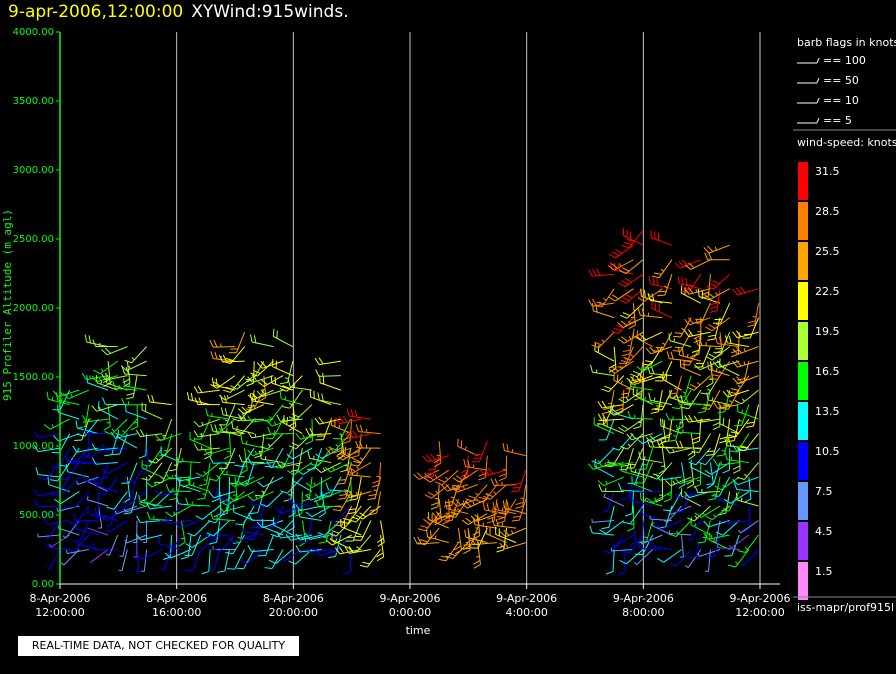 Image resolution: width=896 pixels, height=674 pixels. What do you see at coordinates (818, 60) in the screenshot?
I see `barb-legend-flag` at bounding box center [818, 60].